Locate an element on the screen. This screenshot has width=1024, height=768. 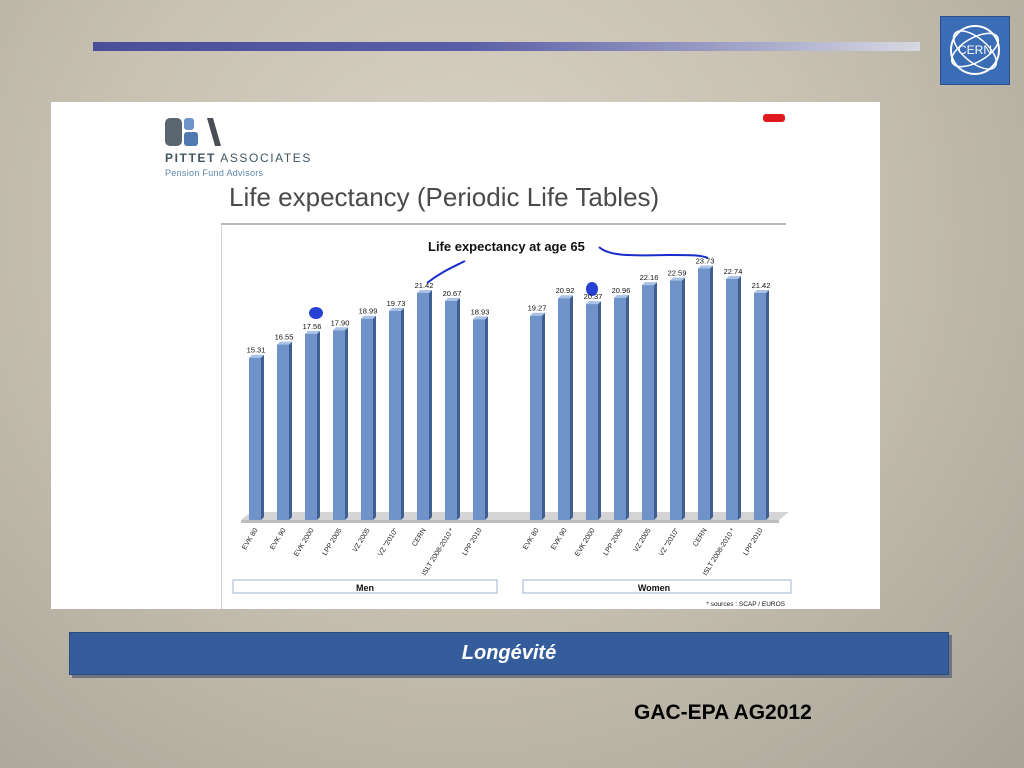
data-label: 19.73 is located at coordinates (396, 303).